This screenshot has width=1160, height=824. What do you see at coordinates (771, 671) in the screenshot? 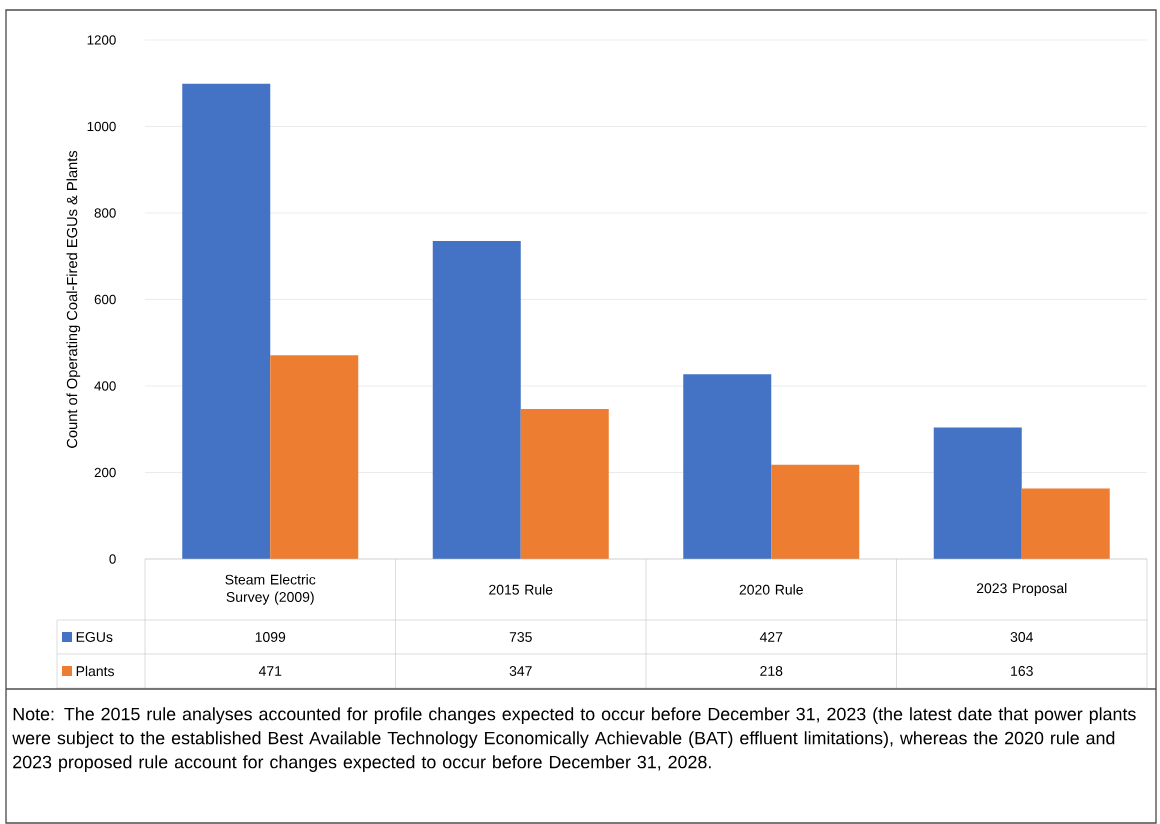
I see `data-label: 218` at bounding box center [771, 671].